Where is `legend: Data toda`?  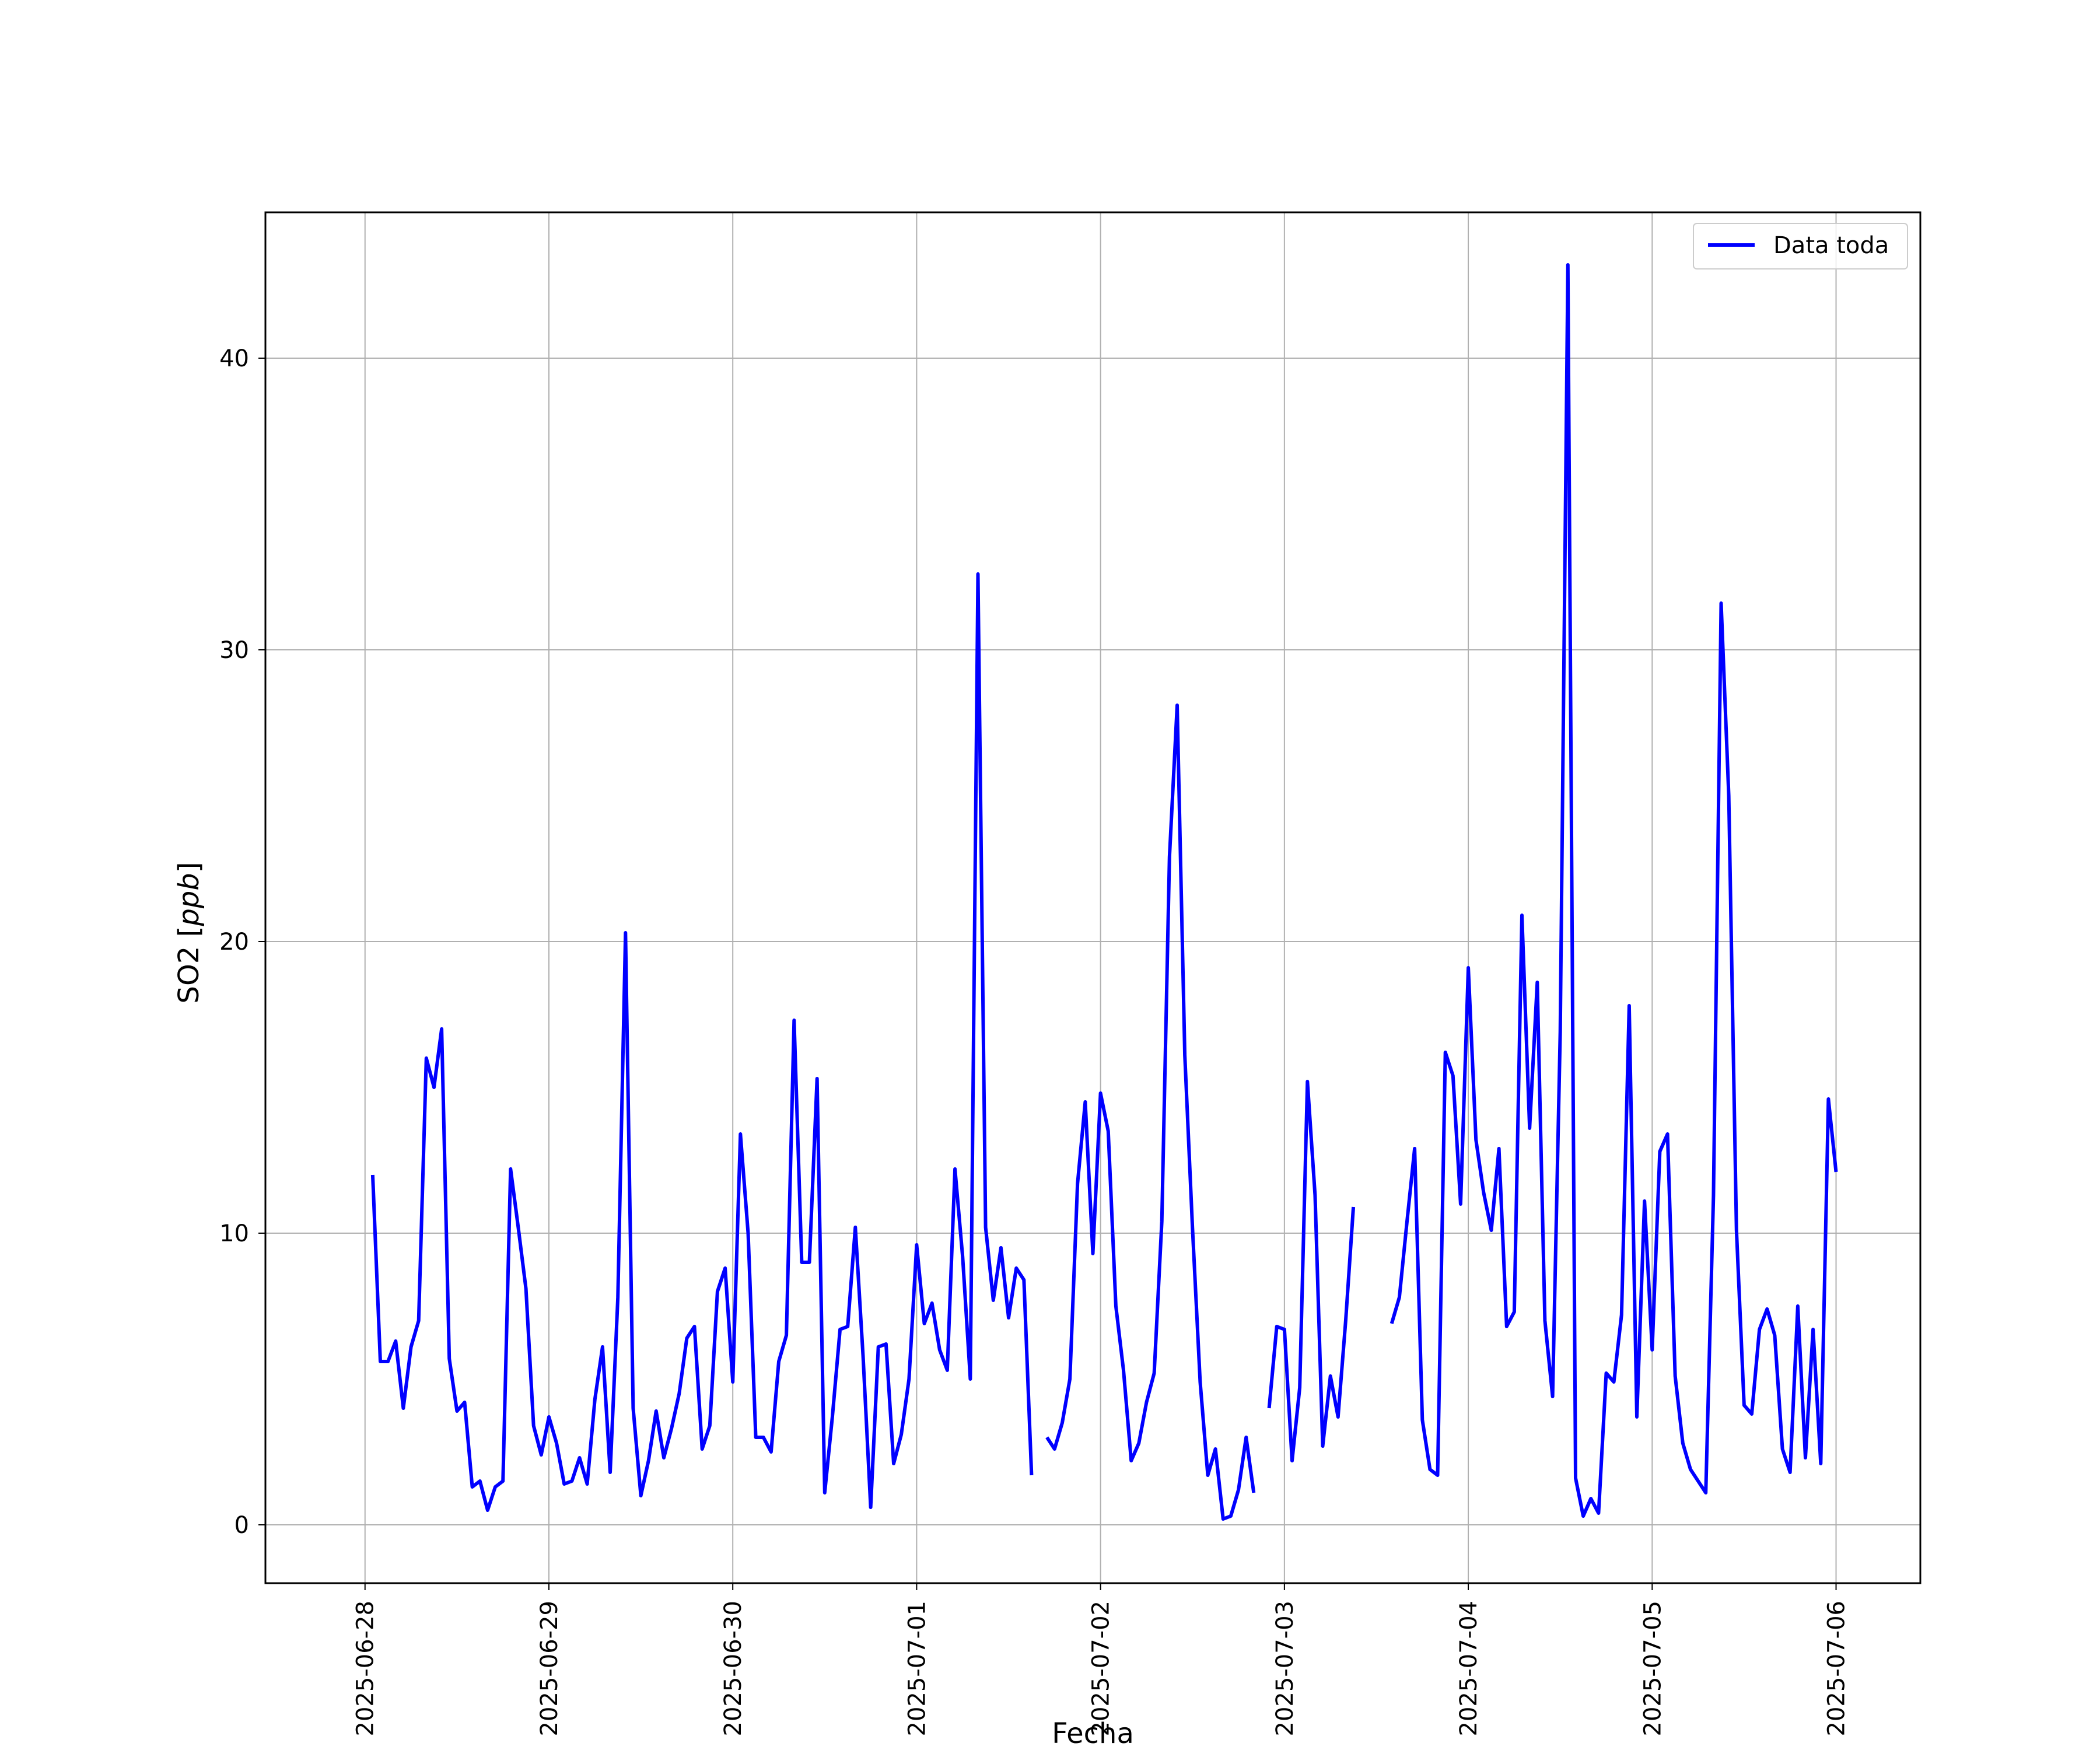 legend: Data toda is located at coordinates (1800, 246).